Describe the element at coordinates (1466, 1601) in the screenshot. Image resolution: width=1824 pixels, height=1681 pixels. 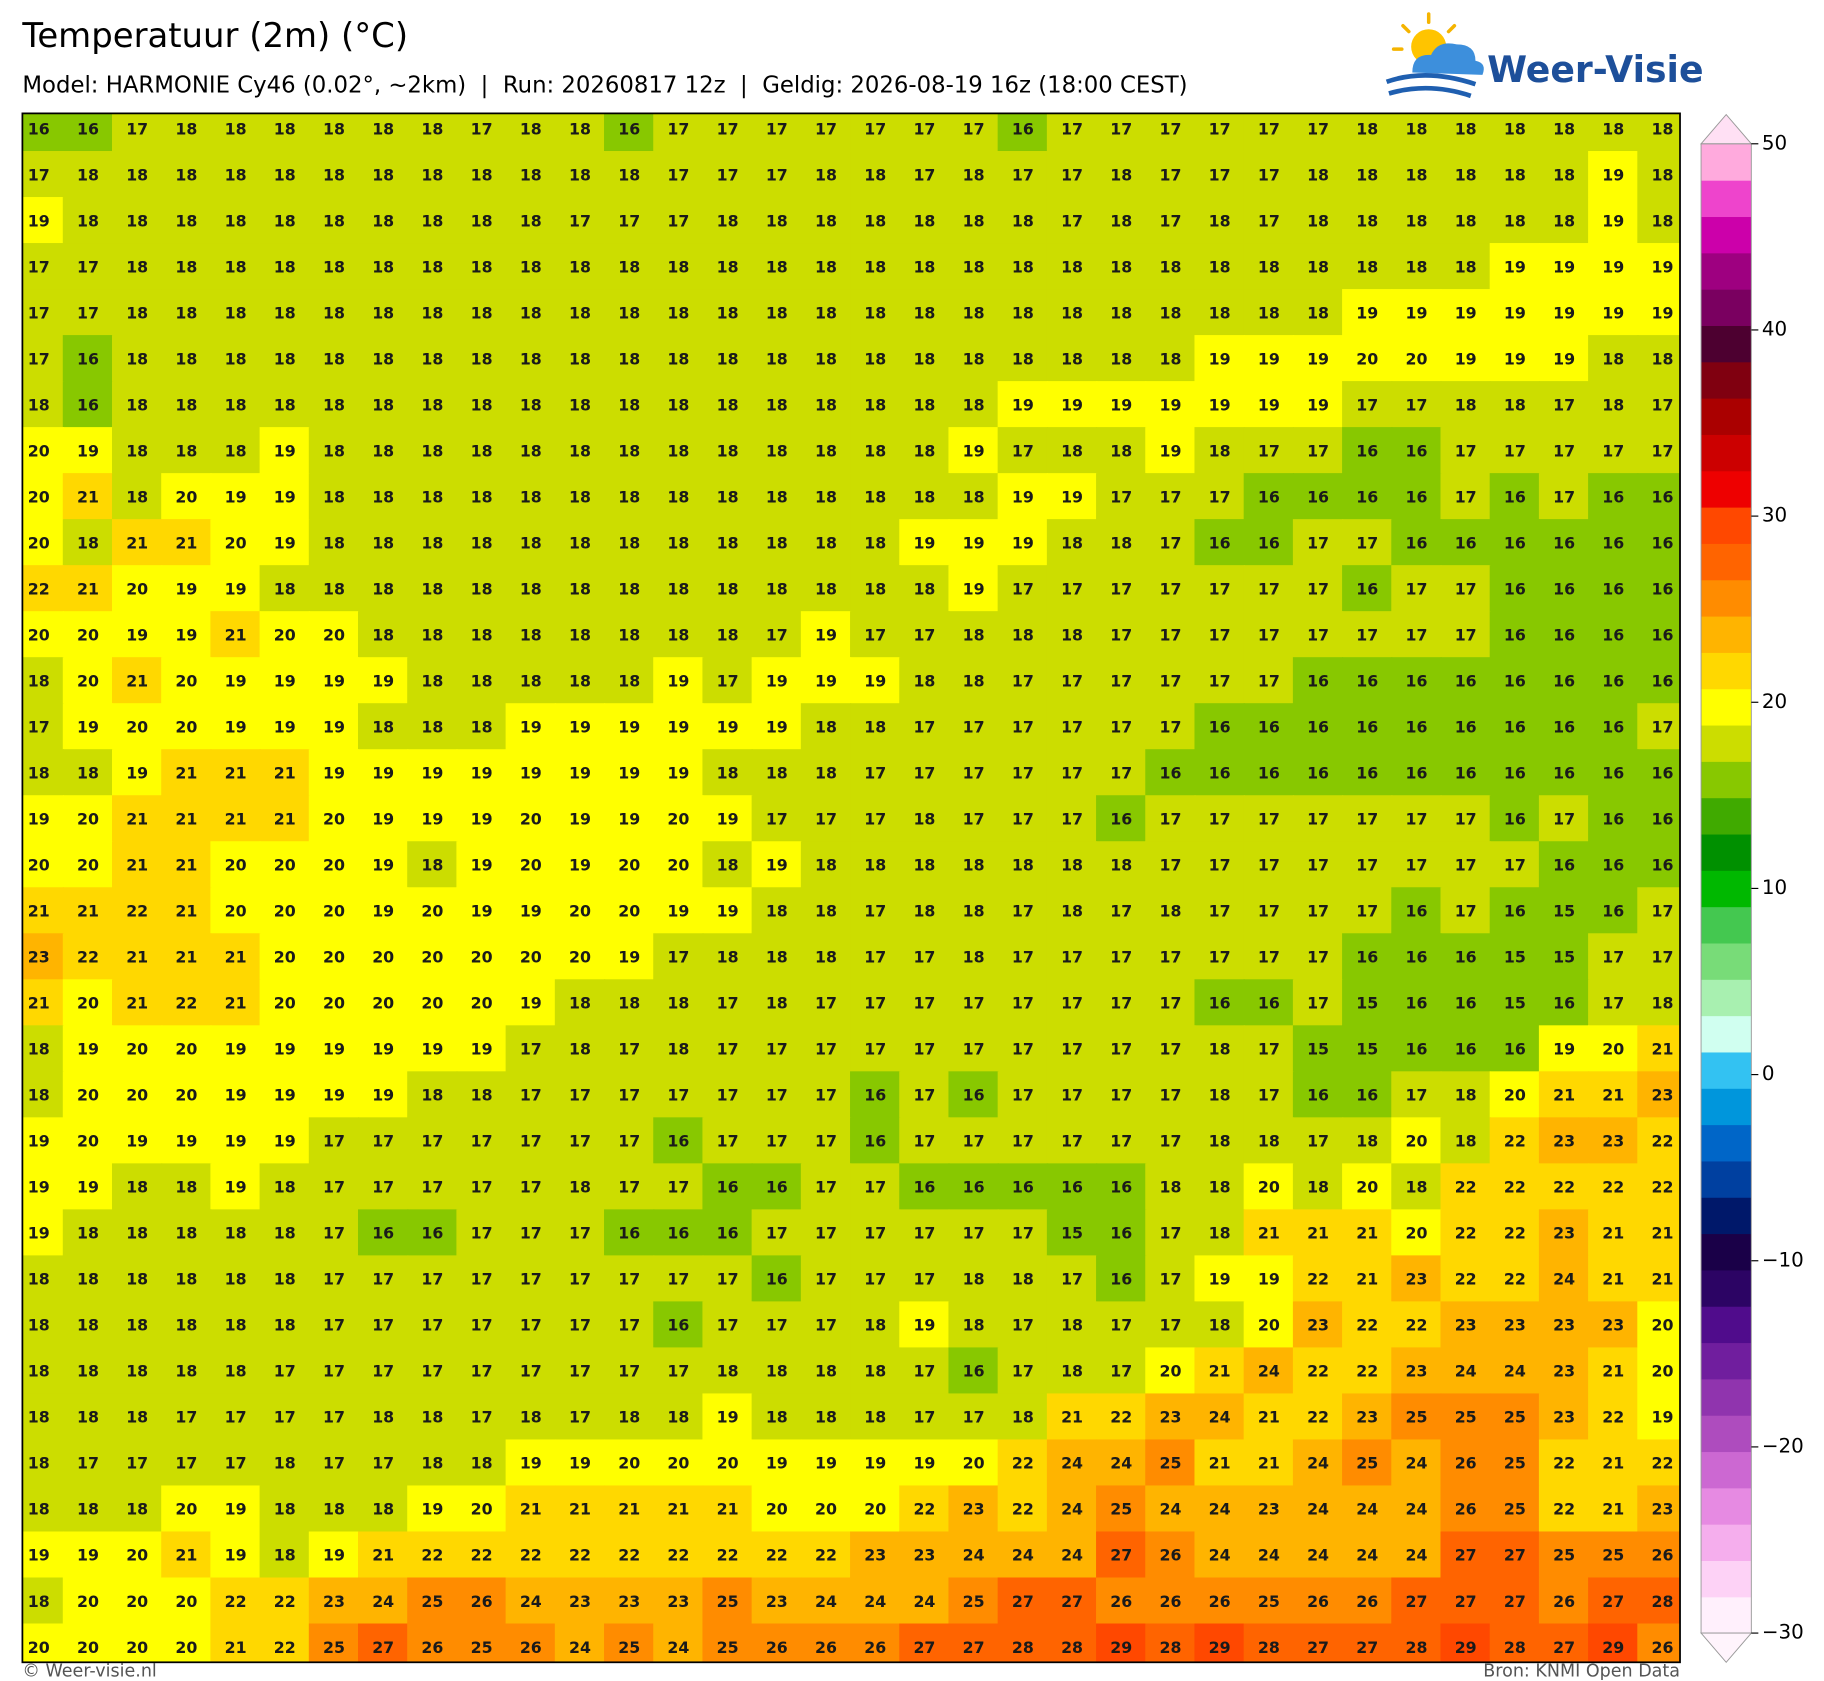
I see `value-label: 27` at that location.